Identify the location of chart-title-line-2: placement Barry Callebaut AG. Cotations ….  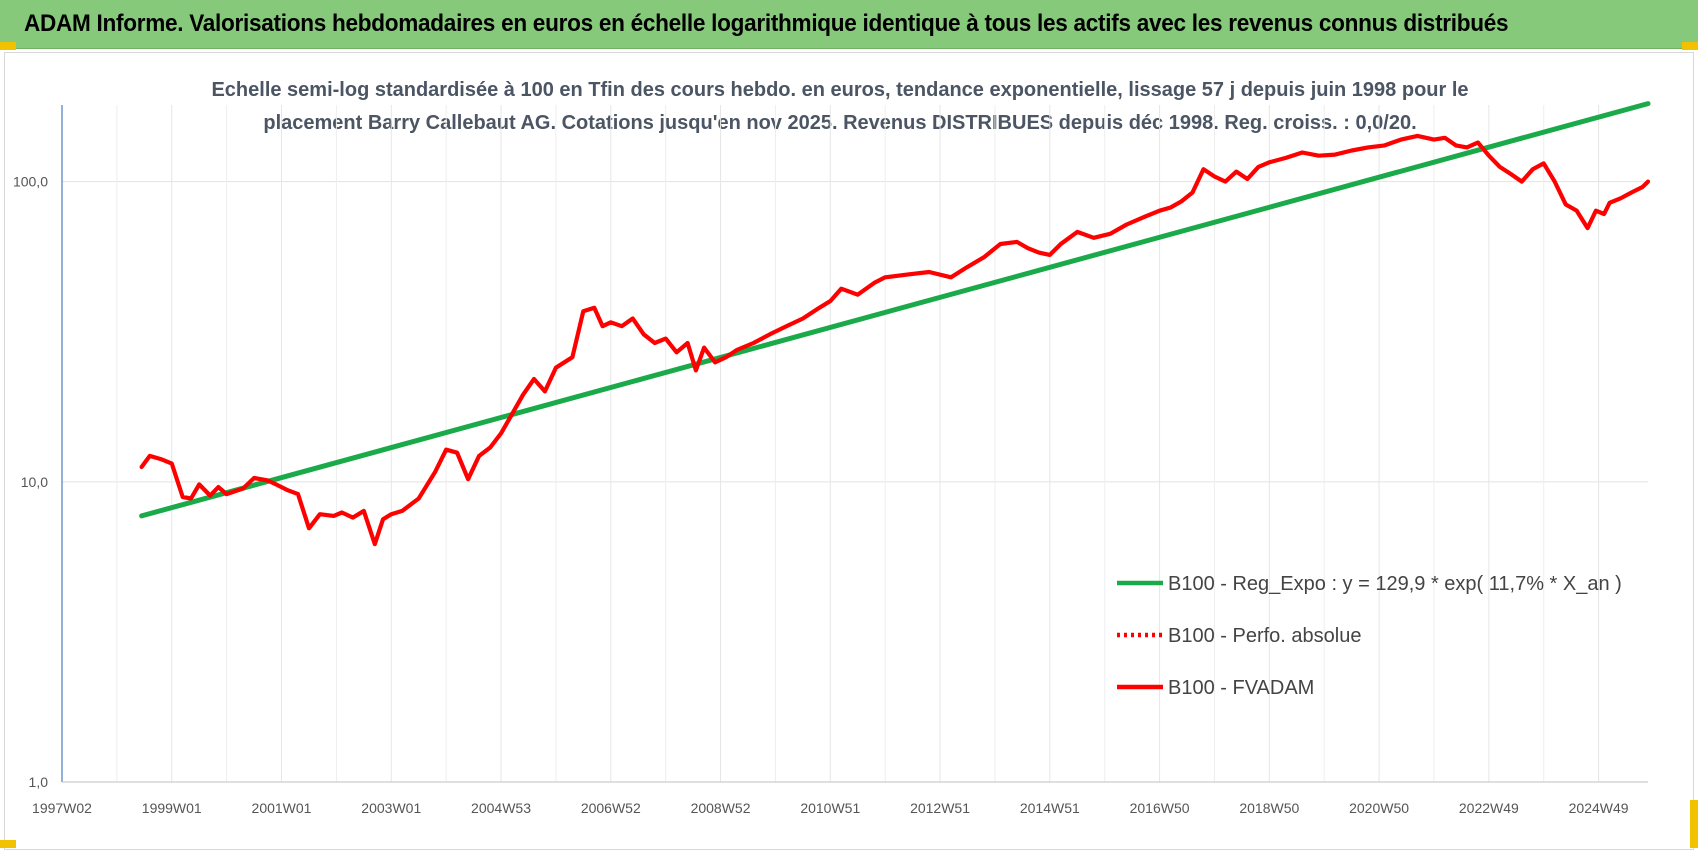
(840, 123).